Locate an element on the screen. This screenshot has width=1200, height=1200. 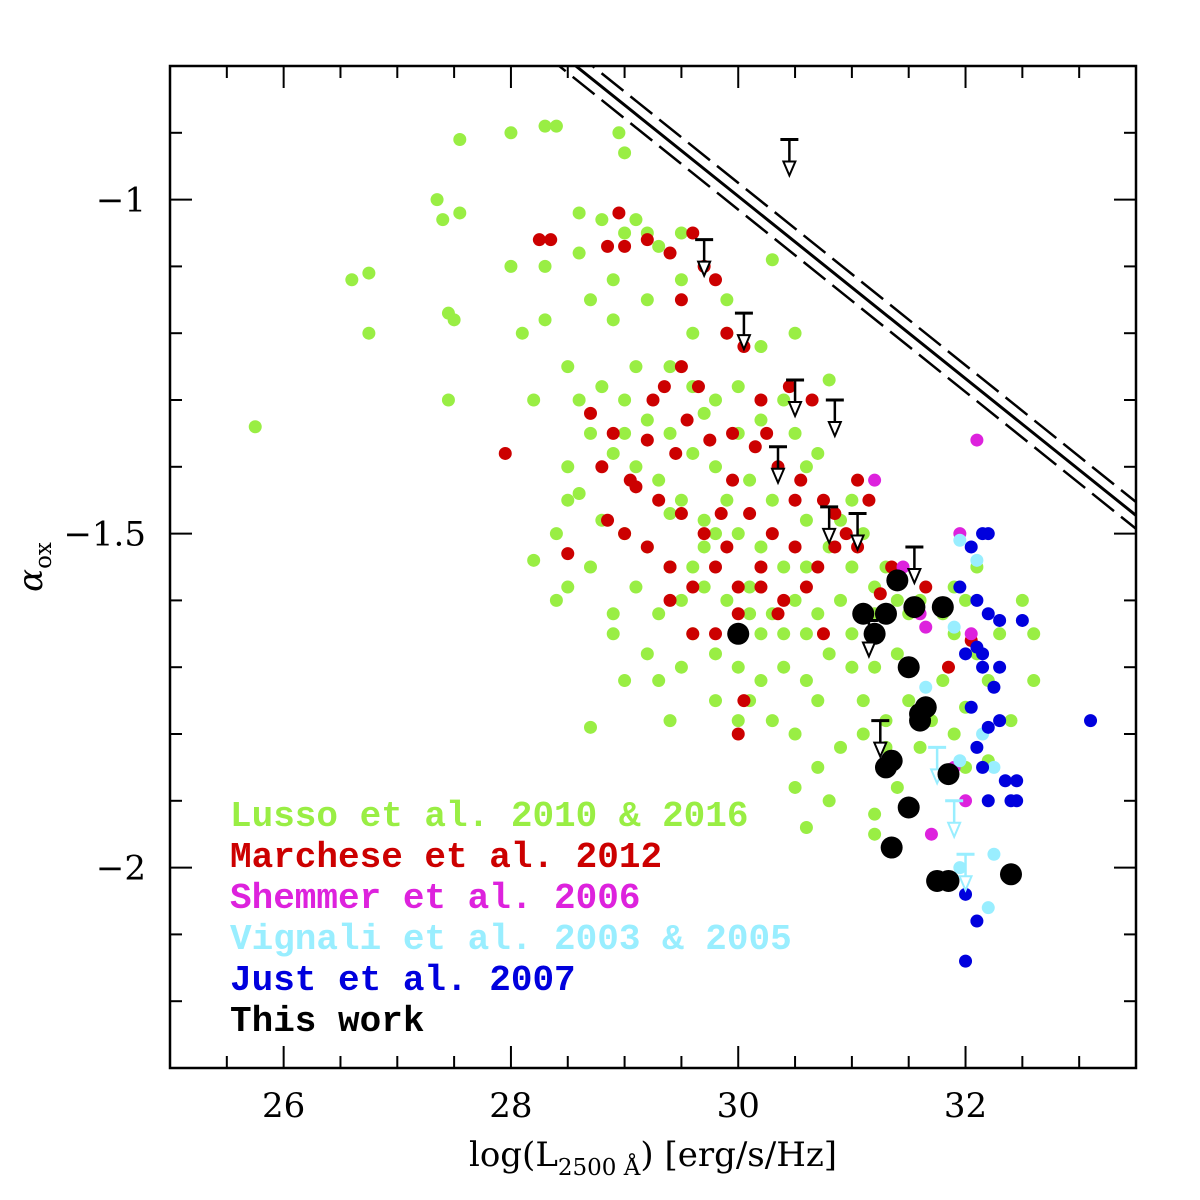
upper-limit-marker is located at coordinates (914, 565).